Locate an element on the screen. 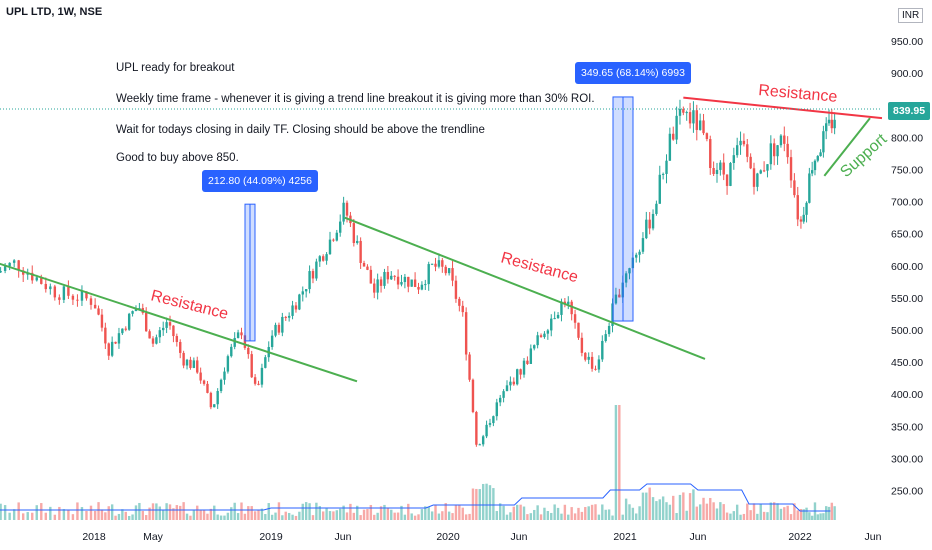 The image size is (932, 550). x-tick-label: Jun is located at coordinates (519, 537).